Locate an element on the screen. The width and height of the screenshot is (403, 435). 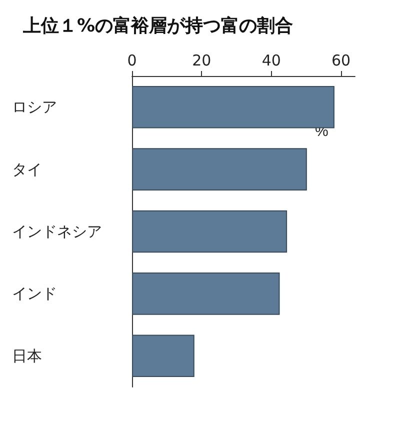
y-tick-label: インドネシア is located at coordinates (57, 231).